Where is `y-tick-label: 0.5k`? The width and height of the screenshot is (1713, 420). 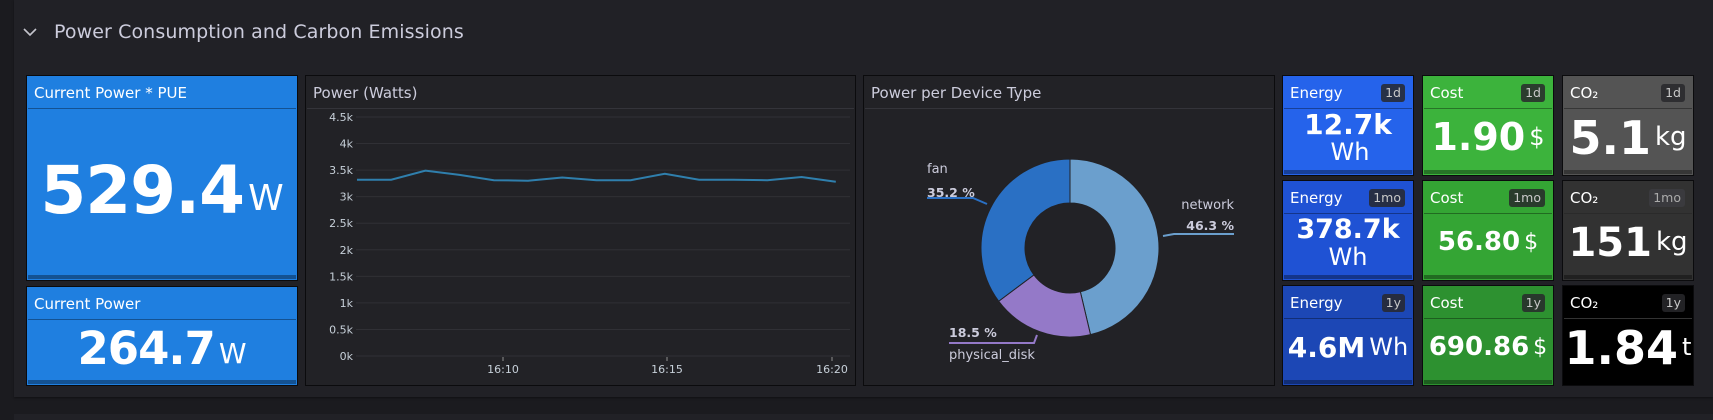
y-tick-label: 0.5k is located at coordinates (341, 329).